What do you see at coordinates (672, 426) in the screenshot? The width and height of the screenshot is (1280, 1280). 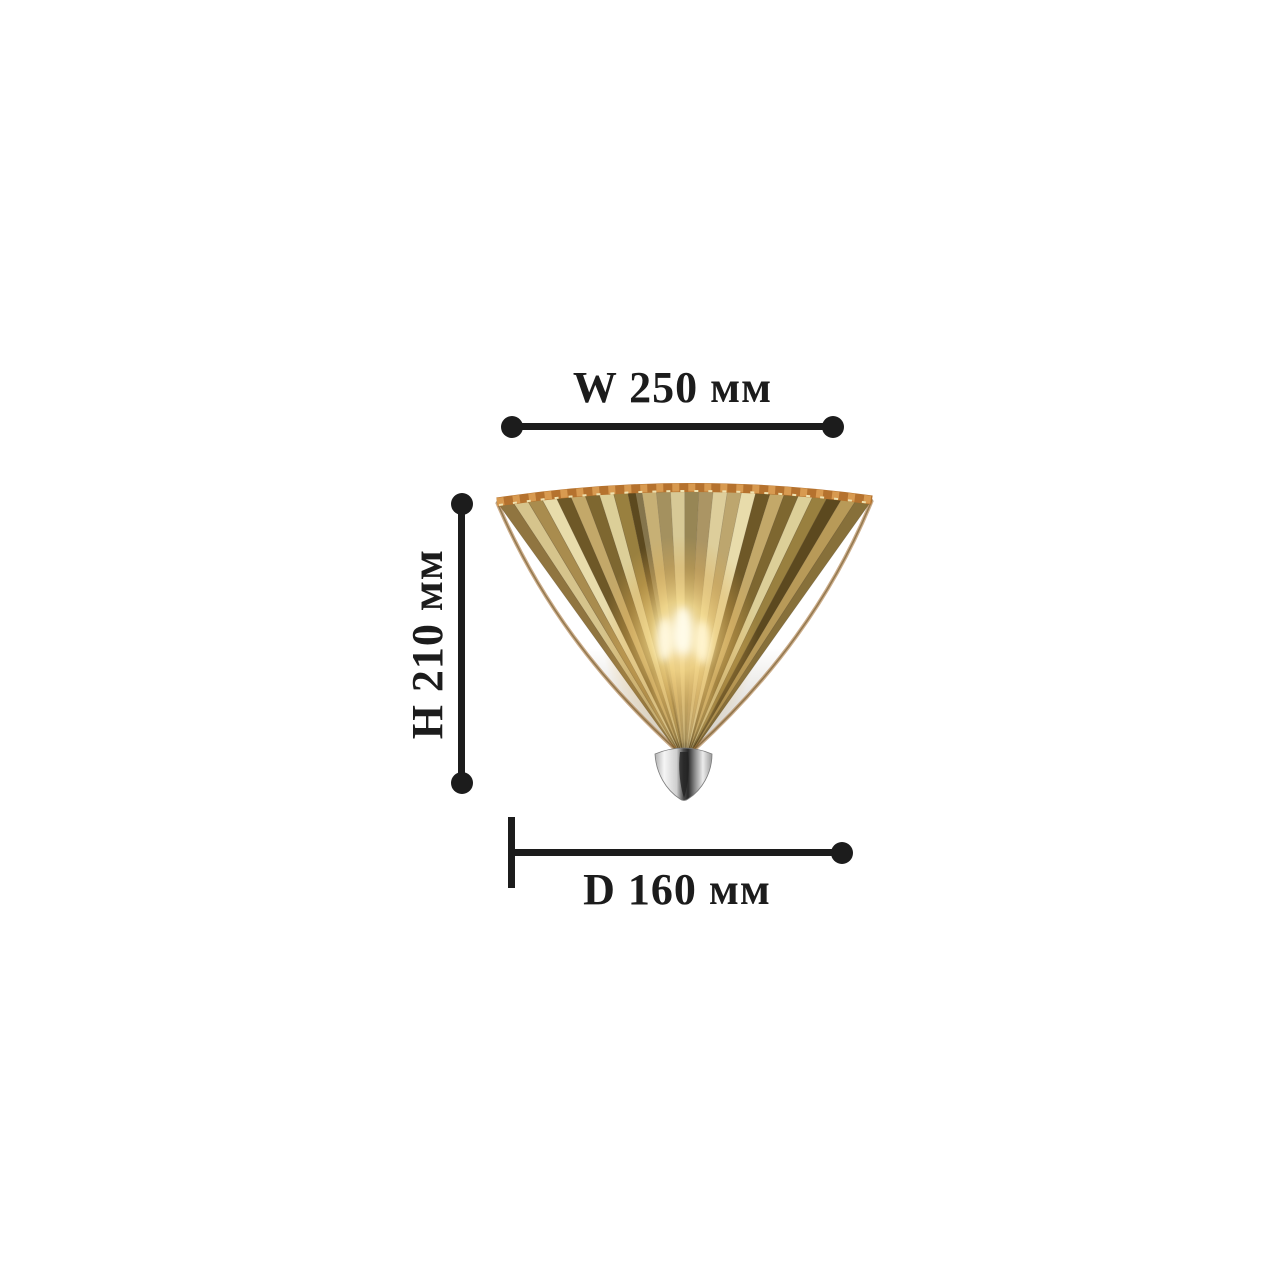 I see `width-dimension-line` at bounding box center [672, 426].